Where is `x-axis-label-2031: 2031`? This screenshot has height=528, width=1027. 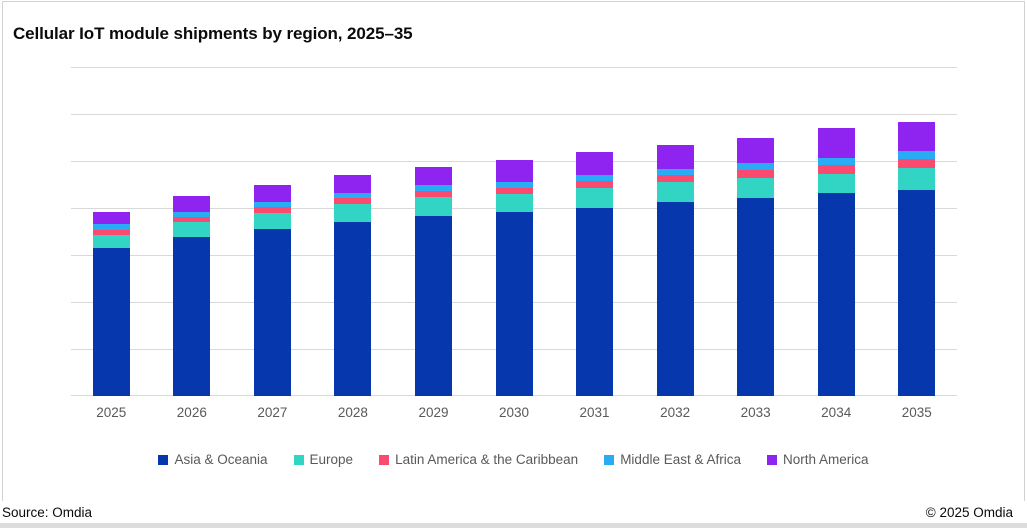 x-axis-label-2031: 2031 is located at coordinates (594, 412).